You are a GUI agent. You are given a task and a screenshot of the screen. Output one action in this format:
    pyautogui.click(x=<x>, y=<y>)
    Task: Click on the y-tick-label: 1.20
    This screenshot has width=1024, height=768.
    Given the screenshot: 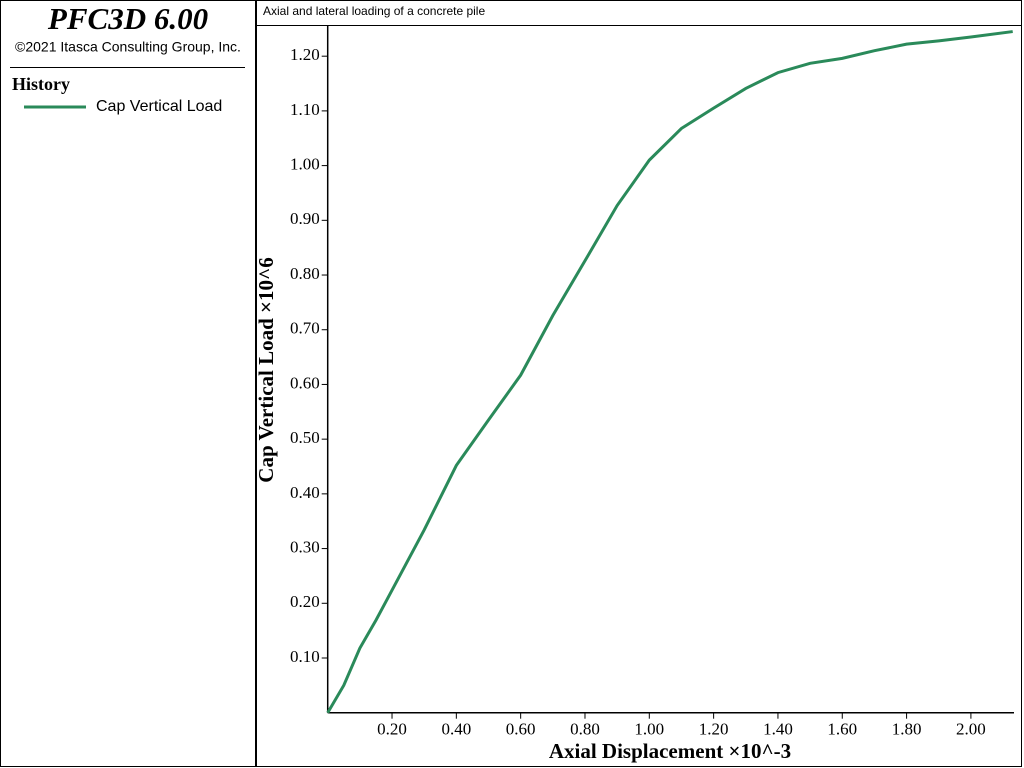 What is the action you would take?
    pyautogui.click(x=305, y=54)
    